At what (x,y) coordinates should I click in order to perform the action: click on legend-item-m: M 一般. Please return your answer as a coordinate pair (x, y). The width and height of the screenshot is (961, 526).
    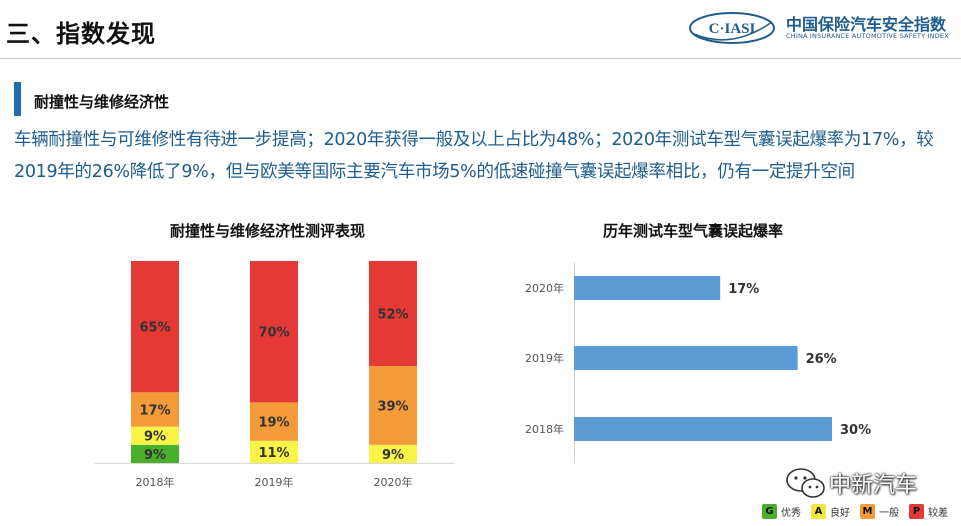
    Looking at the image, I should click on (879, 511).